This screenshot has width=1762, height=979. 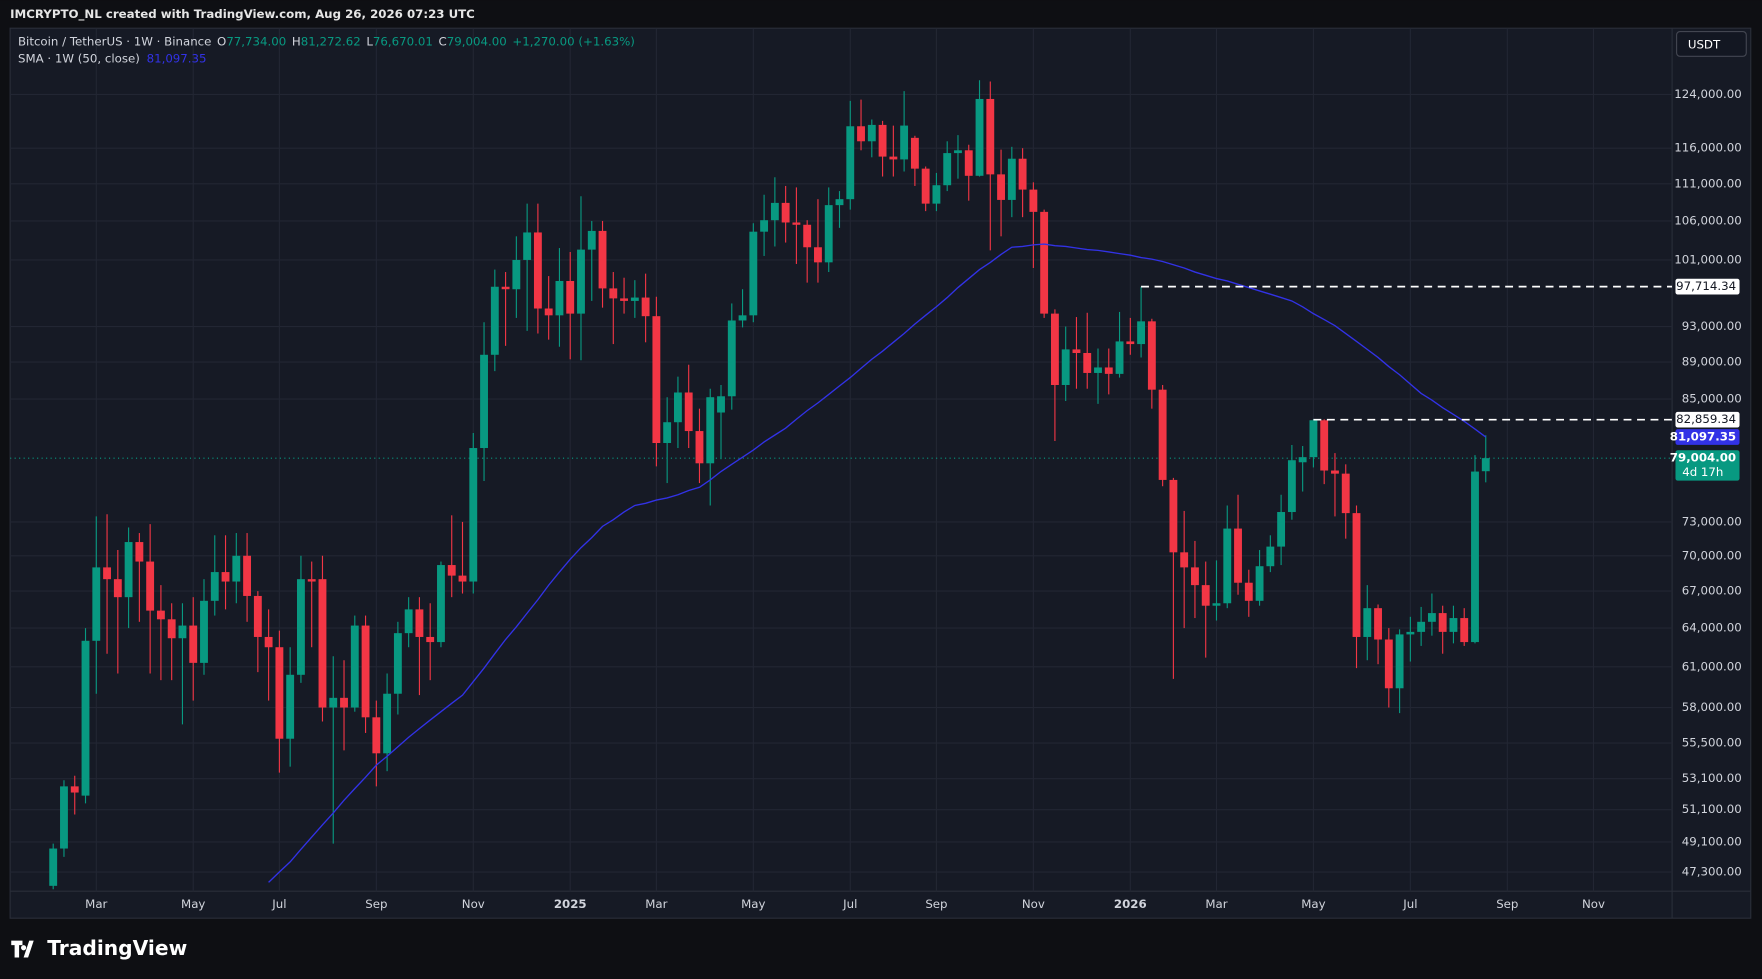 I want to click on sma-legend-name: SMA · 1W (50, close), so click(x=79, y=58).